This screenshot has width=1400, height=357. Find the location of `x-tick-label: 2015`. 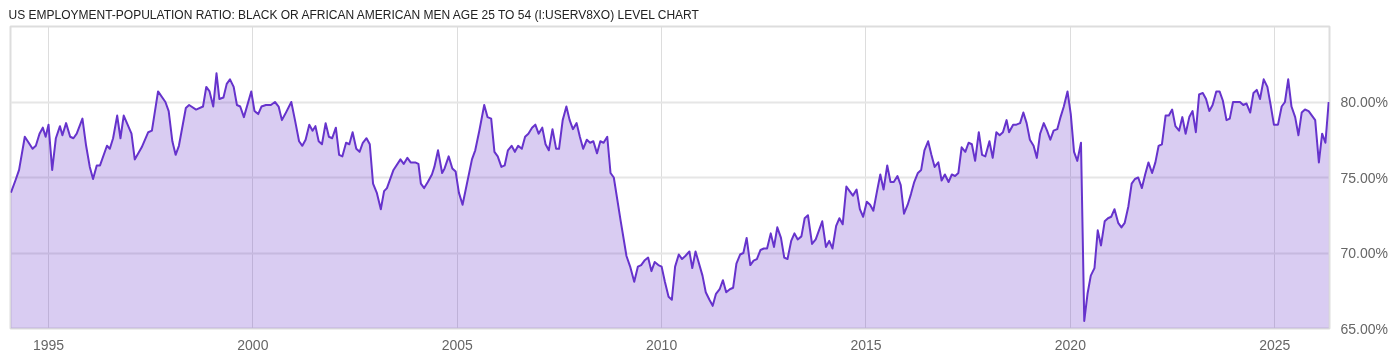

x-tick-label: 2015 is located at coordinates (866, 344).